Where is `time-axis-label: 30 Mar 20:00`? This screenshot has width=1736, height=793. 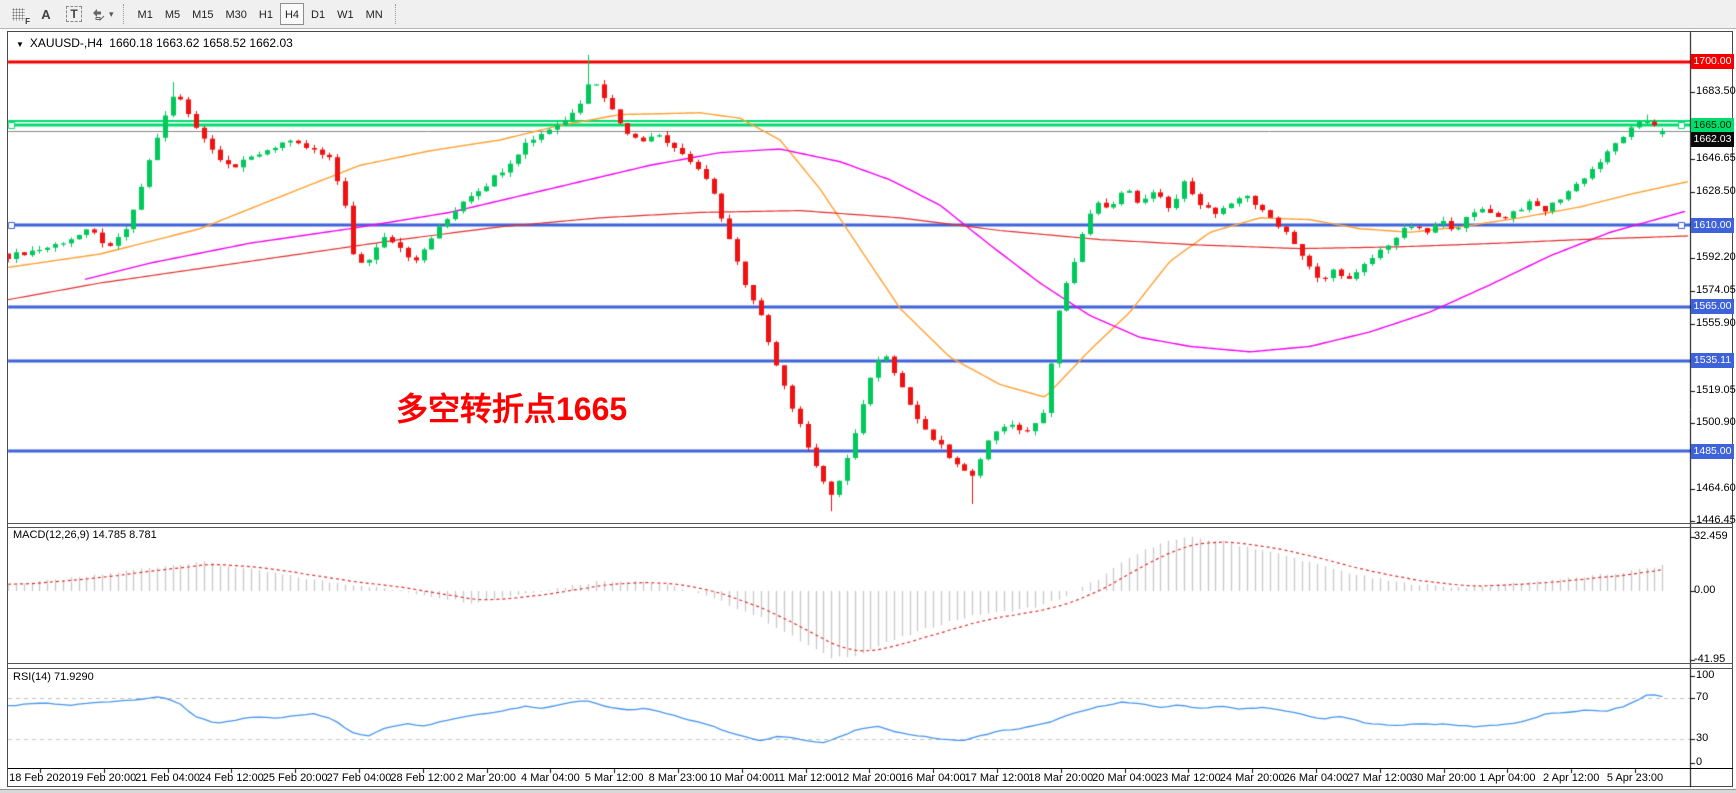 time-axis-label: 30 Mar 20:00 is located at coordinates (1444, 778).